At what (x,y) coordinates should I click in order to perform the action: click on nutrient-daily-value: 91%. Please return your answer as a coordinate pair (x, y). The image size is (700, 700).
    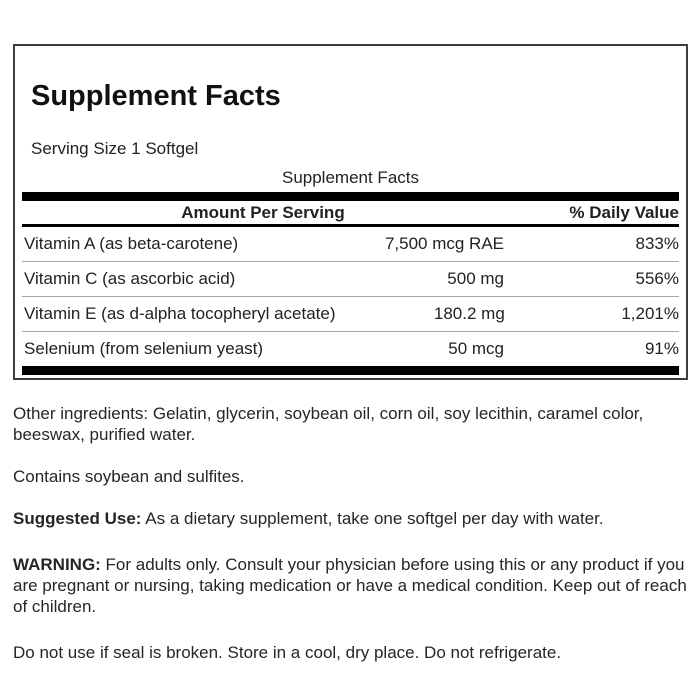
    Looking at the image, I should click on (661, 348).